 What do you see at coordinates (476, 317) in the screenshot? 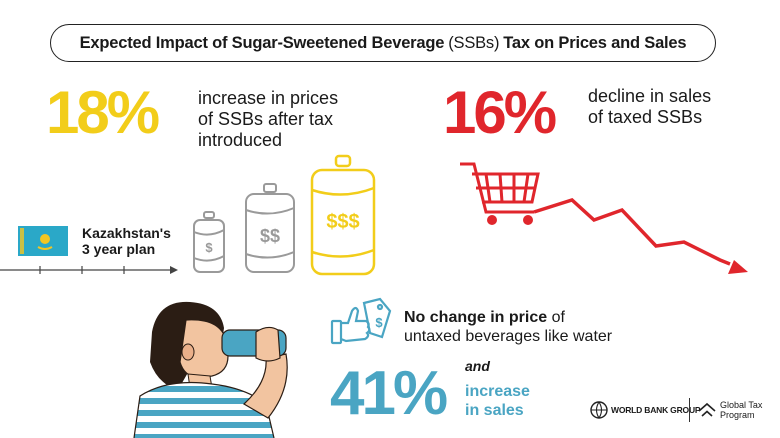
I see `untaxed-bold: No change in price` at bounding box center [476, 317].